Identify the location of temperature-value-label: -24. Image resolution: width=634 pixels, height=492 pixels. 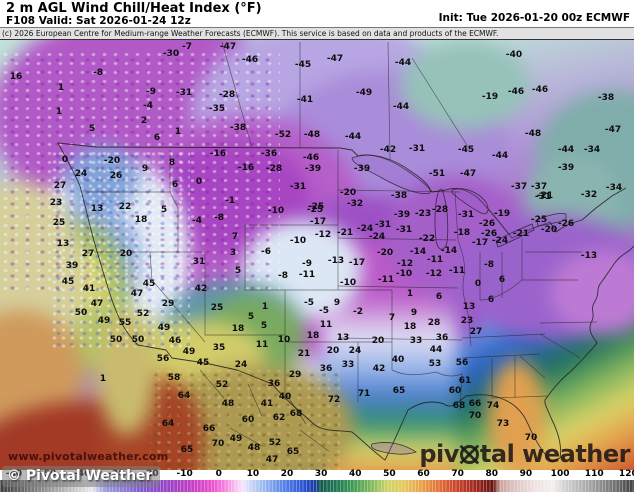
(365, 229).